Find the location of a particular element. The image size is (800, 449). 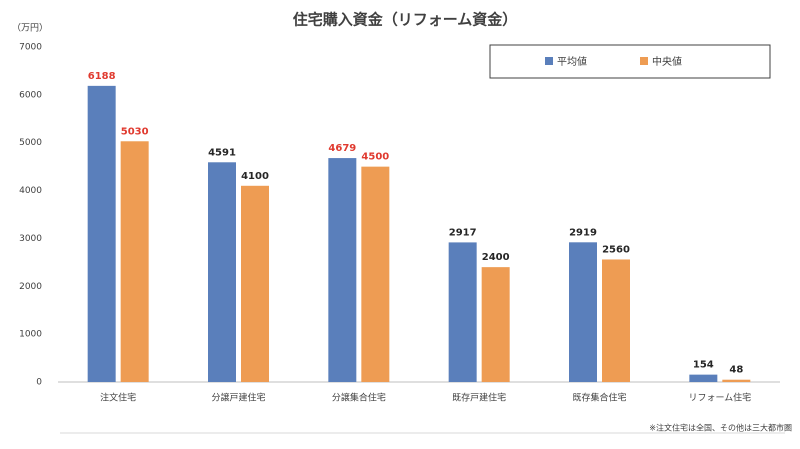

x-tick-label: リフォーム住宅 is located at coordinates (719, 398).